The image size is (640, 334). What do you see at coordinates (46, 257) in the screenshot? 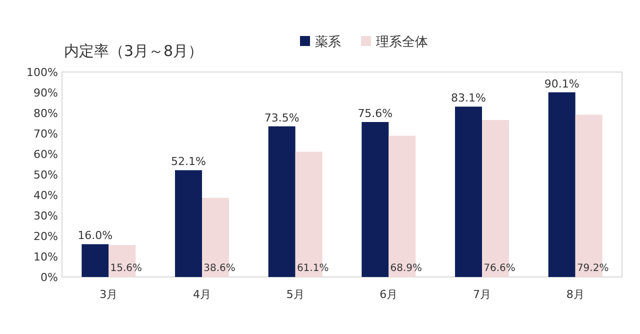
I see `y-tick-label: 10%` at bounding box center [46, 257].